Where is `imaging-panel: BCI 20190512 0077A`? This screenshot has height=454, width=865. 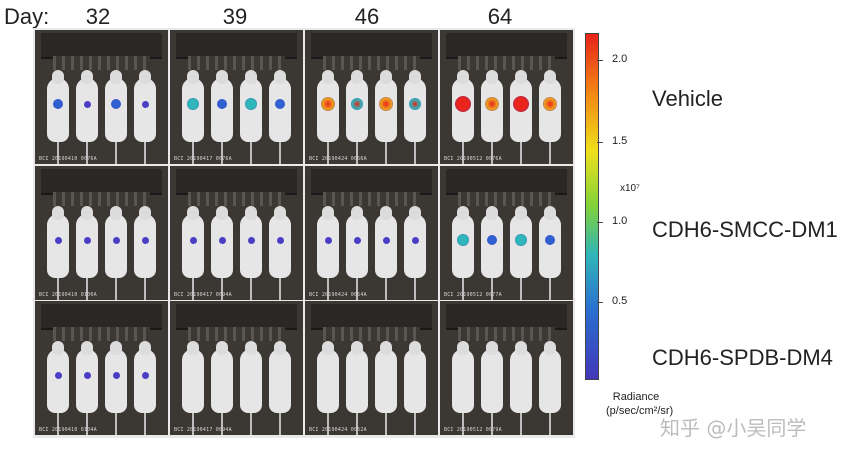
imaging-panel: BCI 20190512 0077A is located at coordinates (506, 233).